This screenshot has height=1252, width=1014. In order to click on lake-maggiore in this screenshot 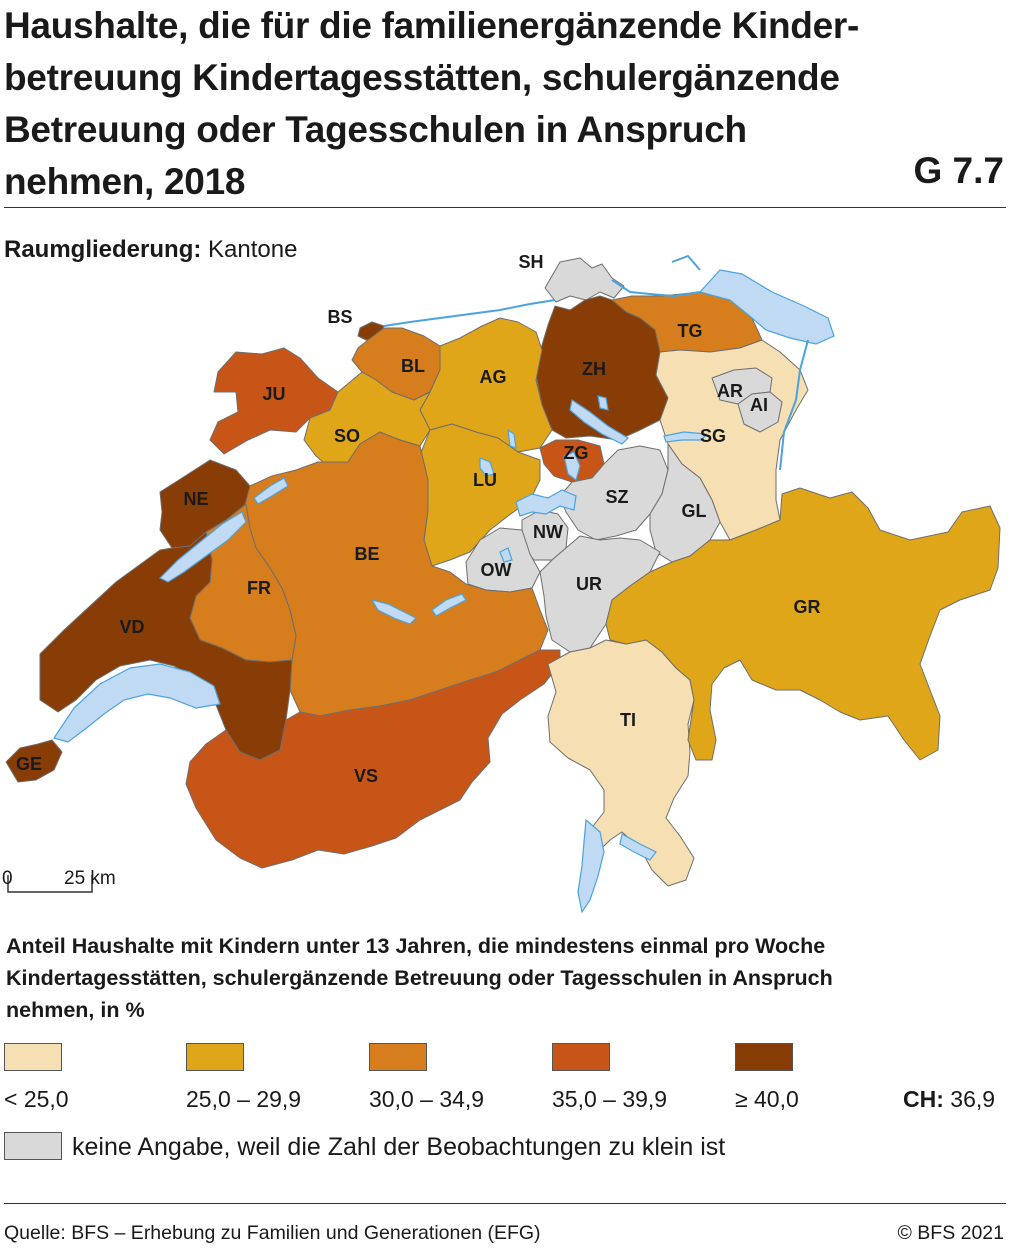, I will do `click(591, 866)`.